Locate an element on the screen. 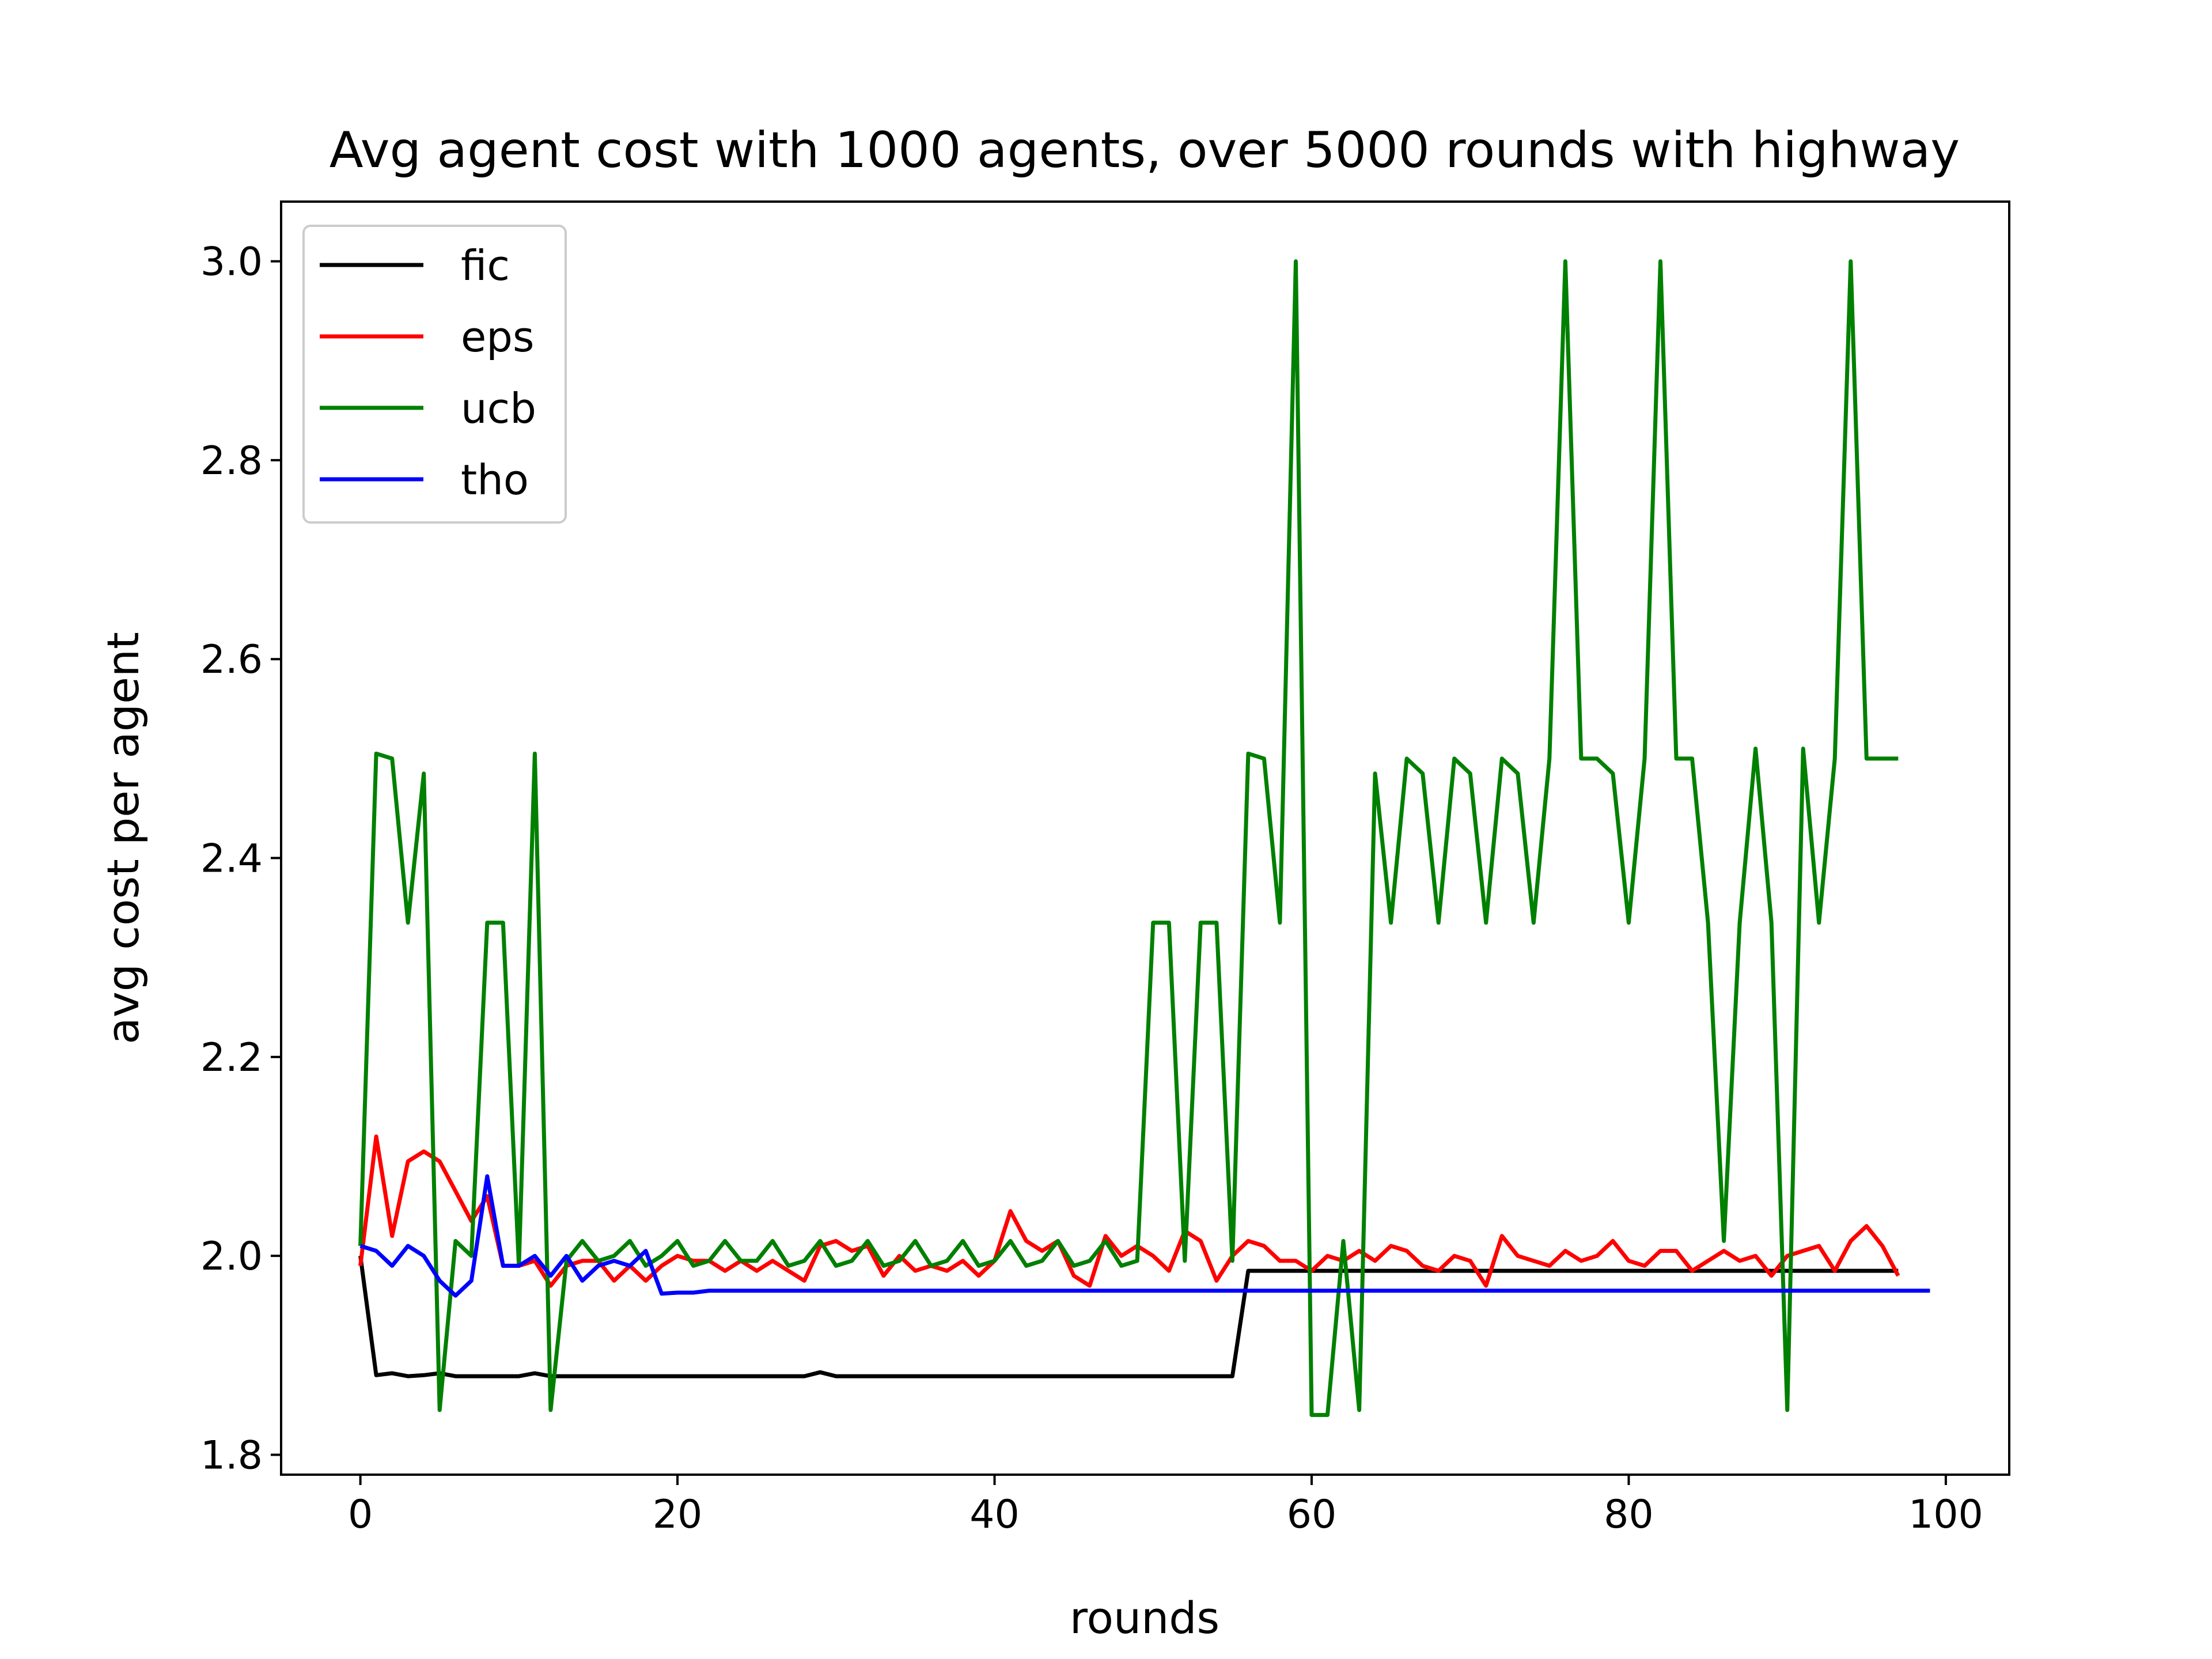 This screenshot has height=1659, width=2212. series-line-fic is located at coordinates (1128, 1316).